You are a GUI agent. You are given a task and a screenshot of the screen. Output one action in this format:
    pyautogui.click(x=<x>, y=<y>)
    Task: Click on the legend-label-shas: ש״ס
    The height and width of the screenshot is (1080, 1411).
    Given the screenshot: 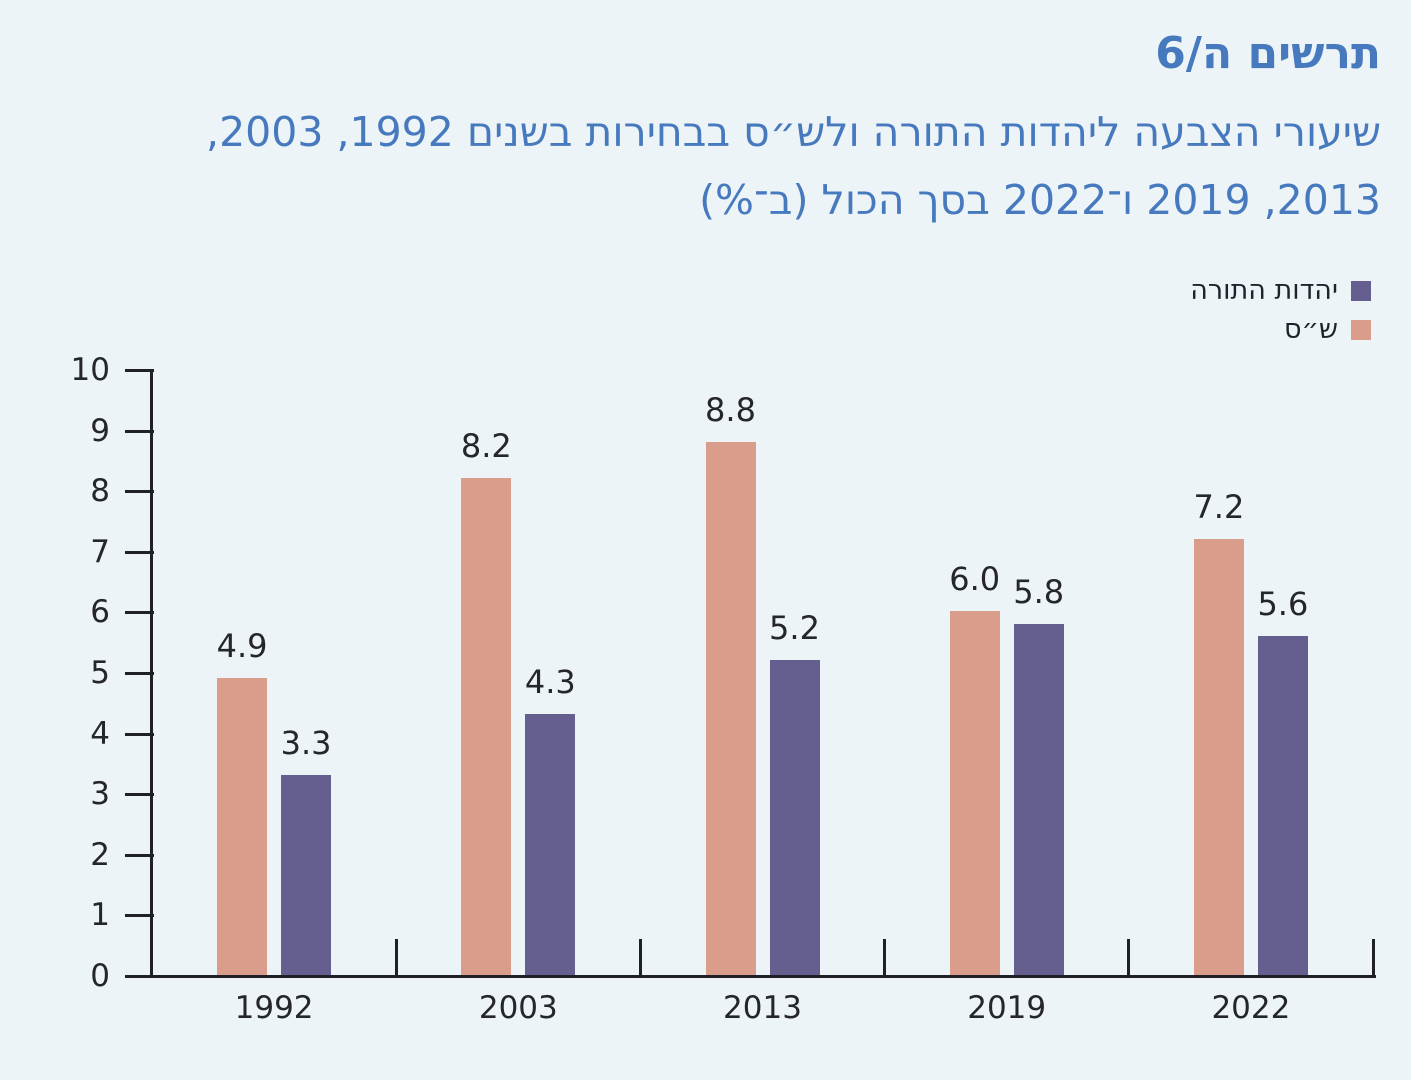 What is the action you would take?
    pyautogui.click(x=1310, y=329)
    